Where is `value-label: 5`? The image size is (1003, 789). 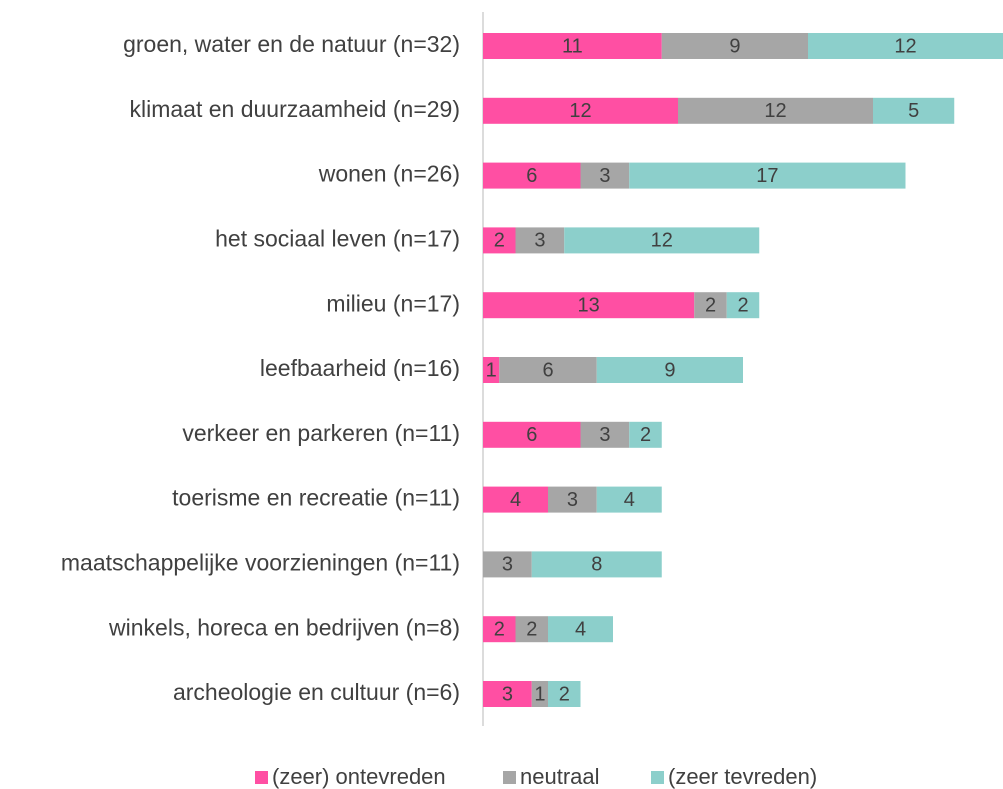 value-label: 5 is located at coordinates (913, 111).